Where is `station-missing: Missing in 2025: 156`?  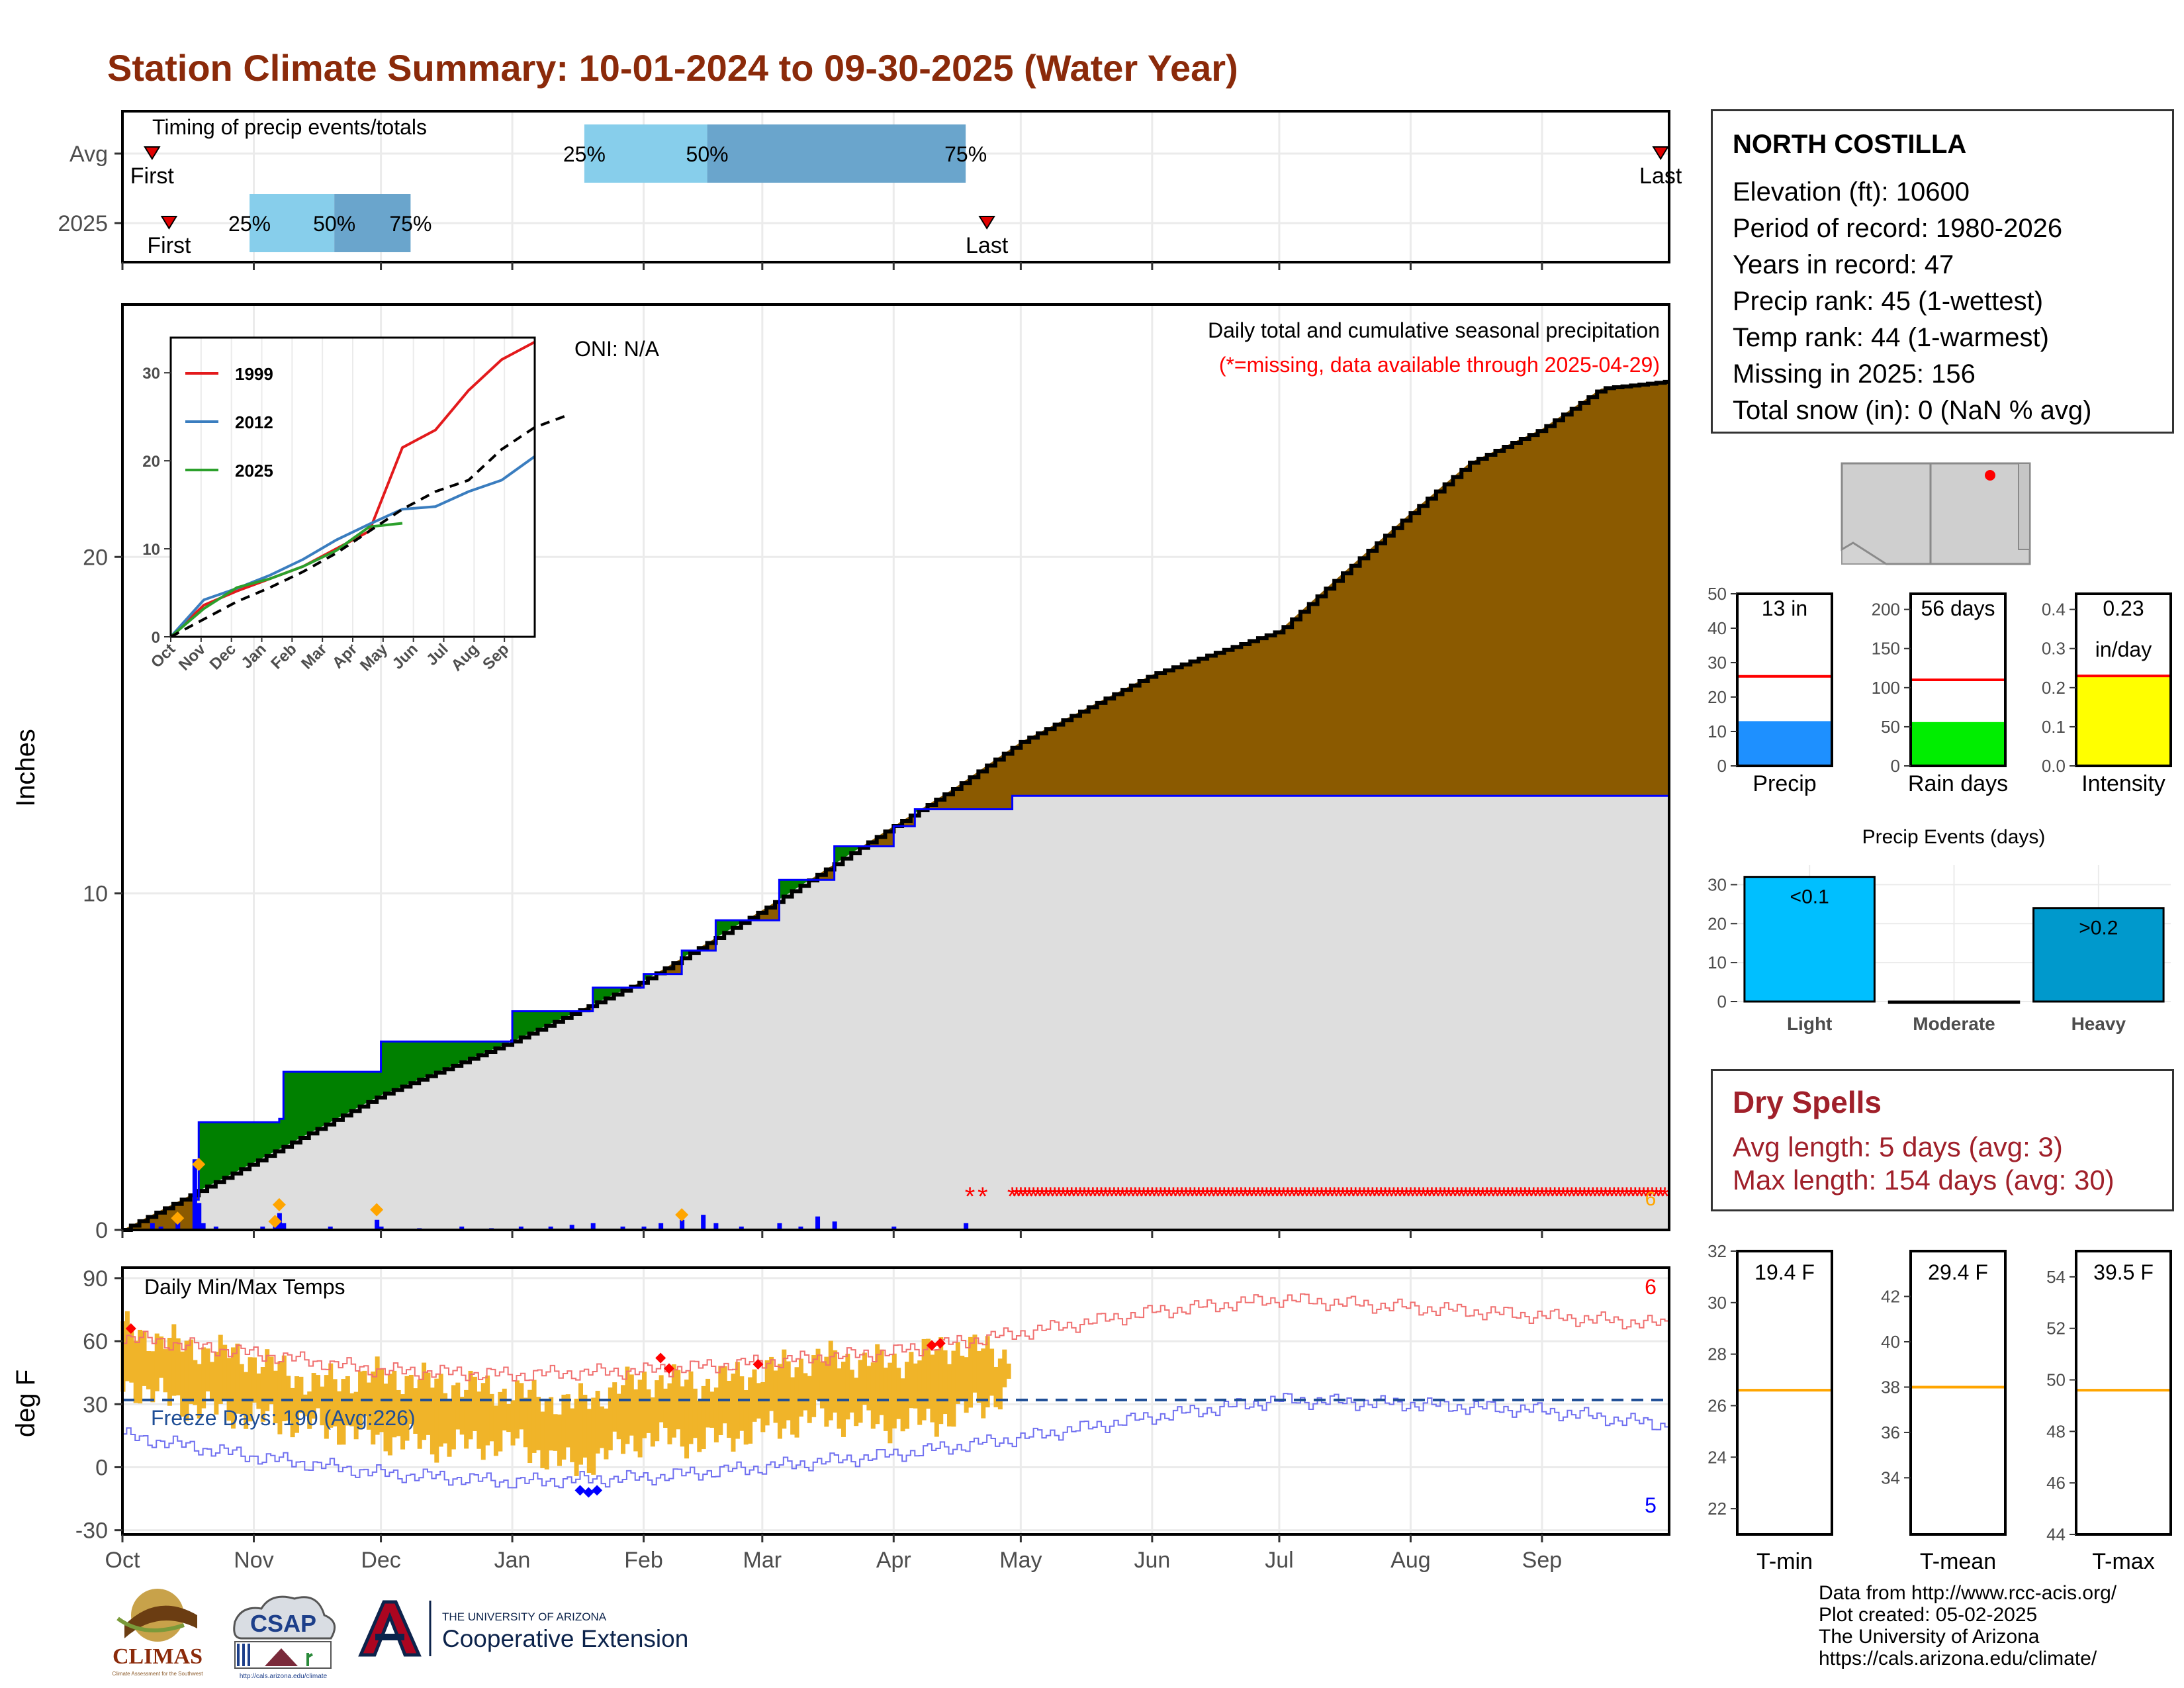 station-missing: Missing in 2025: 156 is located at coordinates (1854, 374).